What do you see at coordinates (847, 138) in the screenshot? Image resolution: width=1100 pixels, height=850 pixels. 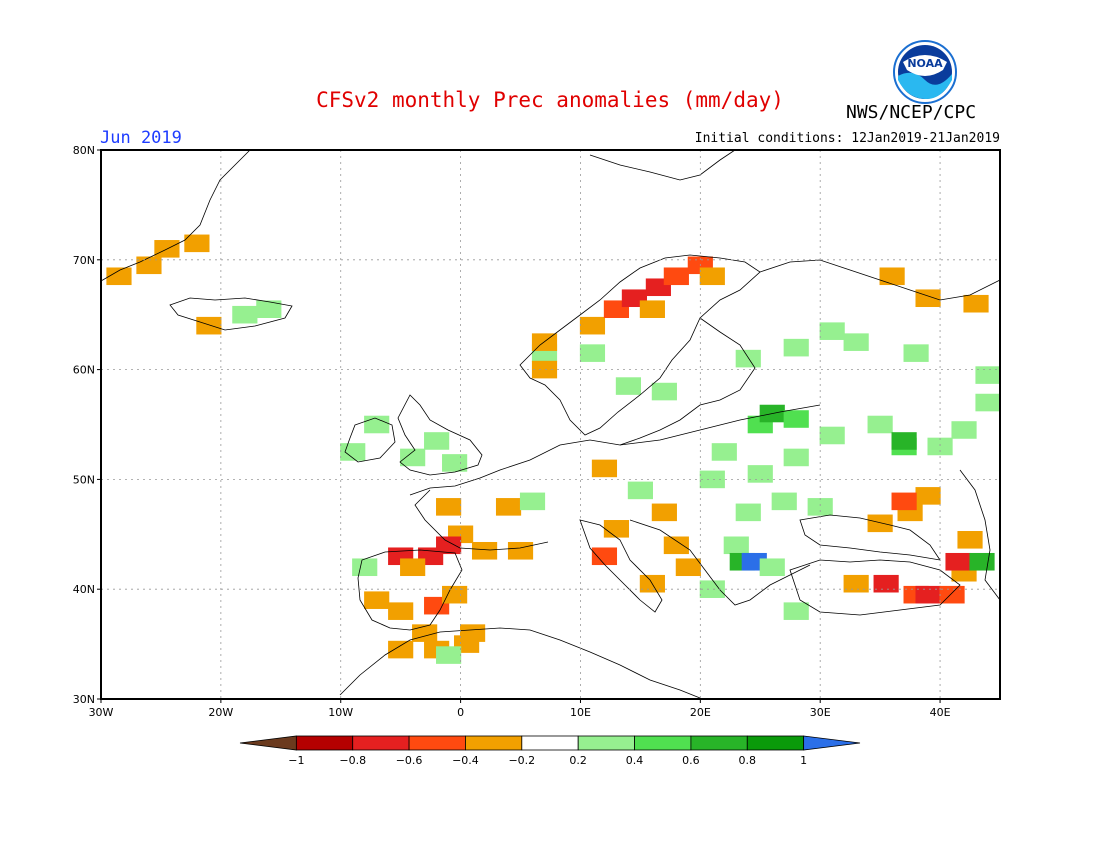 I see `initial-conditions: Initial conditions: 12Jan2019-21Jan2019` at bounding box center [847, 138].